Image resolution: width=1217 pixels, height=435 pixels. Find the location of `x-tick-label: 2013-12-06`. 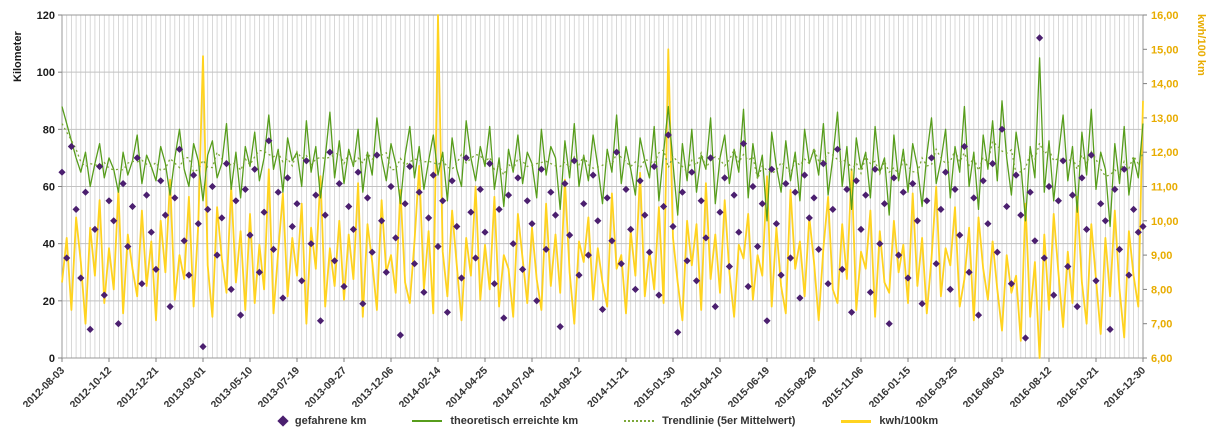

x-tick-label: 2013-12-06 is located at coordinates (373, 386).